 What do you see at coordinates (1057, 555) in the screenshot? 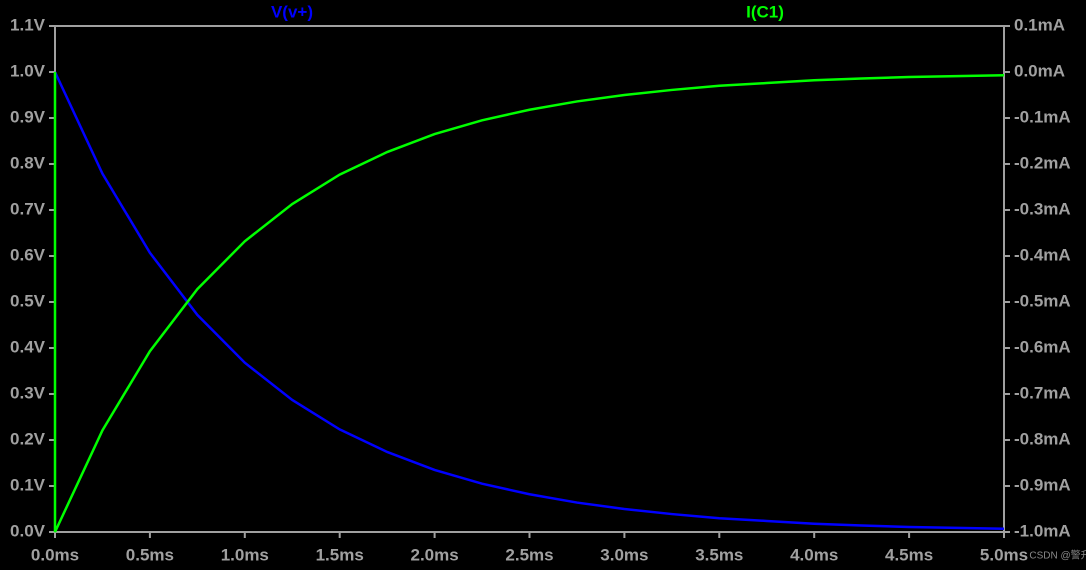
I see `watermark: CSDN @警升` at bounding box center [1057, 555].